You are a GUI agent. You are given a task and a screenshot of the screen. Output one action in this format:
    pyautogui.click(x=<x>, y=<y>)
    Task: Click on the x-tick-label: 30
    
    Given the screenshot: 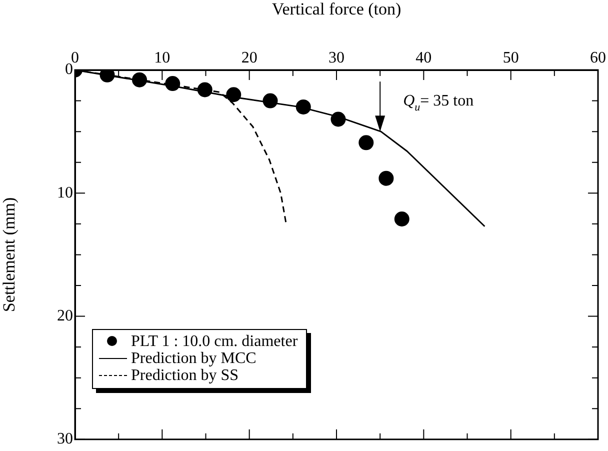 What is the action you would take?
    pyautogui.click(x=336, y=58)
    